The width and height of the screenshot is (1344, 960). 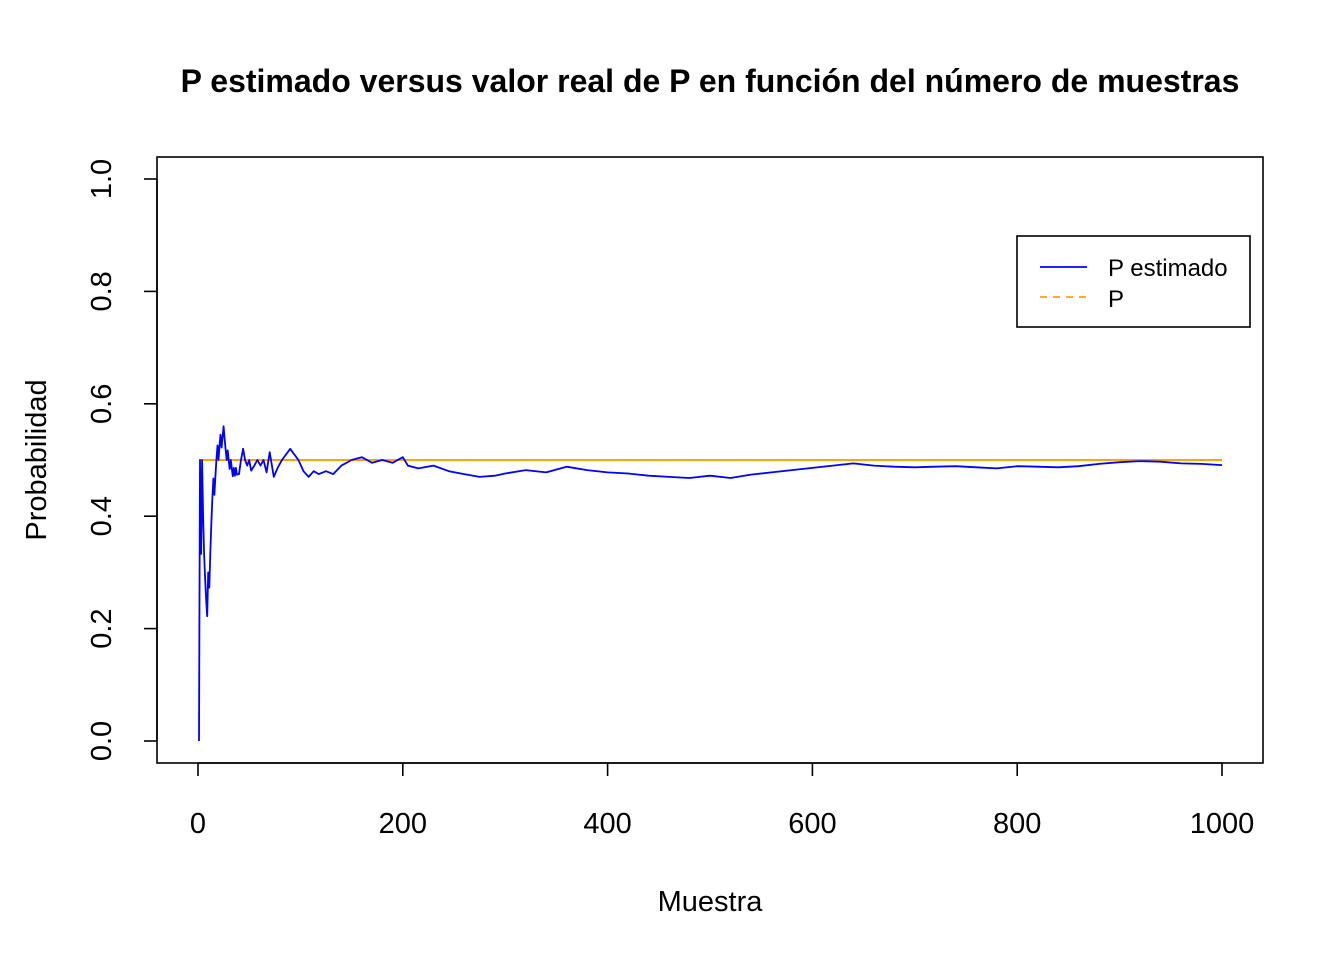 What do you see at coordinates (812, 824) in the screenshot?
I see `x-tick-label: 600` at bounding box center [812, 824].